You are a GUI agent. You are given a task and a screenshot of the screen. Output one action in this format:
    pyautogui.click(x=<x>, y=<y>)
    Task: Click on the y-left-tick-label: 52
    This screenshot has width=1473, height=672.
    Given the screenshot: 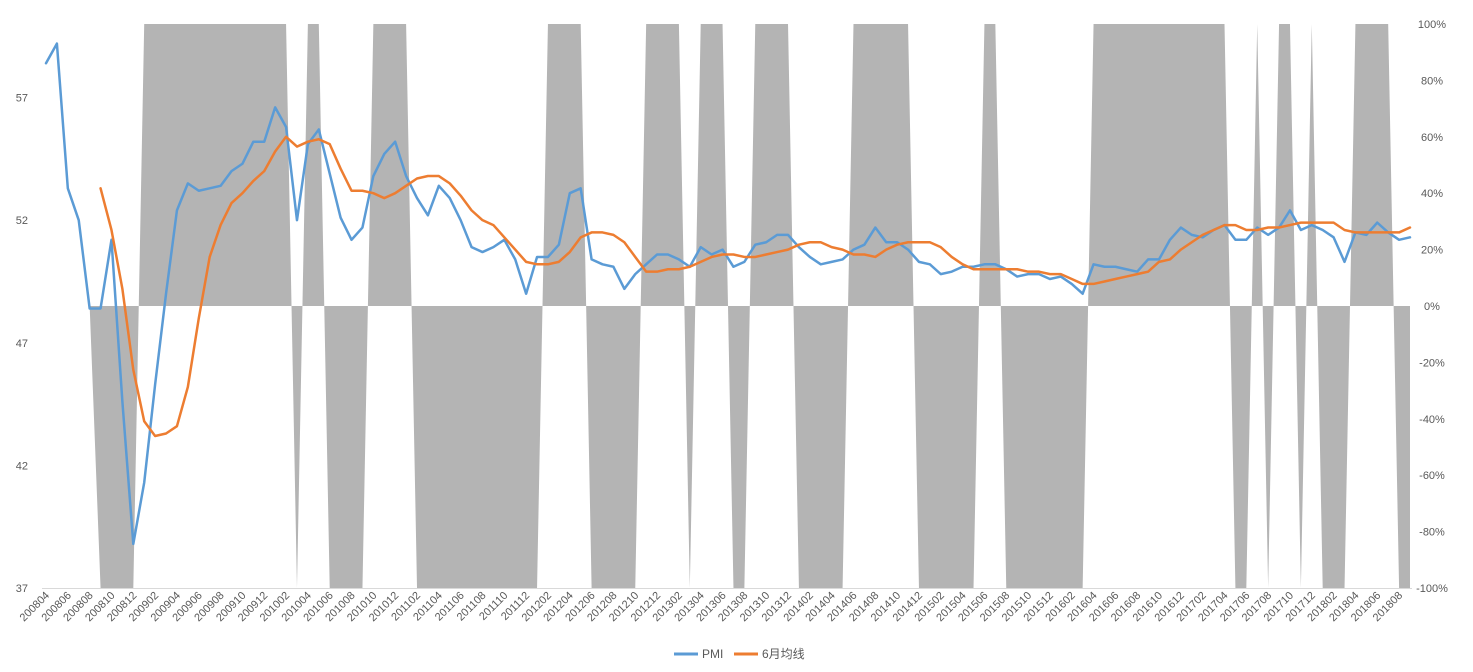 What is the action you would take?
    pyautogui.click(x=22, y=221)
    